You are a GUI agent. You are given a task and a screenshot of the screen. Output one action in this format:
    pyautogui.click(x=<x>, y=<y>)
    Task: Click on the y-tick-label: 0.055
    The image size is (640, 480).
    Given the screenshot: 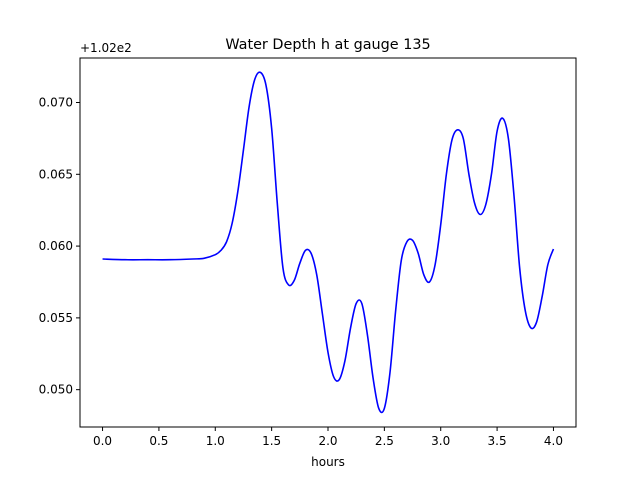 What is the action you would take?
    pyautogui.click(x=56, y=318)
    